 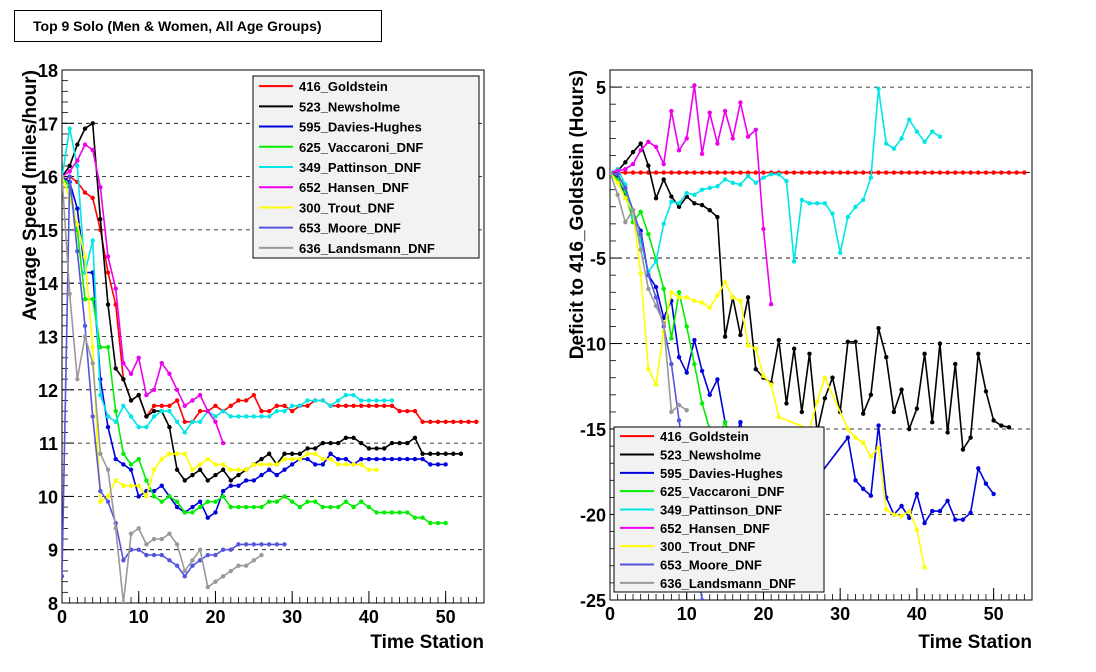 I want to click on y-tick-label: 5, so click(x=601, y=88).